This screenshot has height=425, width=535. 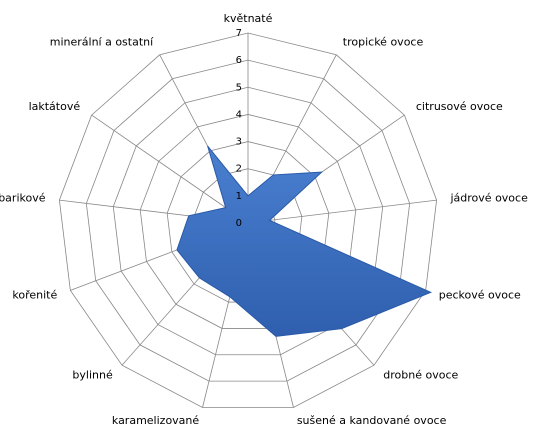 I want to click on category-label: peckové ovoce, so click(x=480, y=294).